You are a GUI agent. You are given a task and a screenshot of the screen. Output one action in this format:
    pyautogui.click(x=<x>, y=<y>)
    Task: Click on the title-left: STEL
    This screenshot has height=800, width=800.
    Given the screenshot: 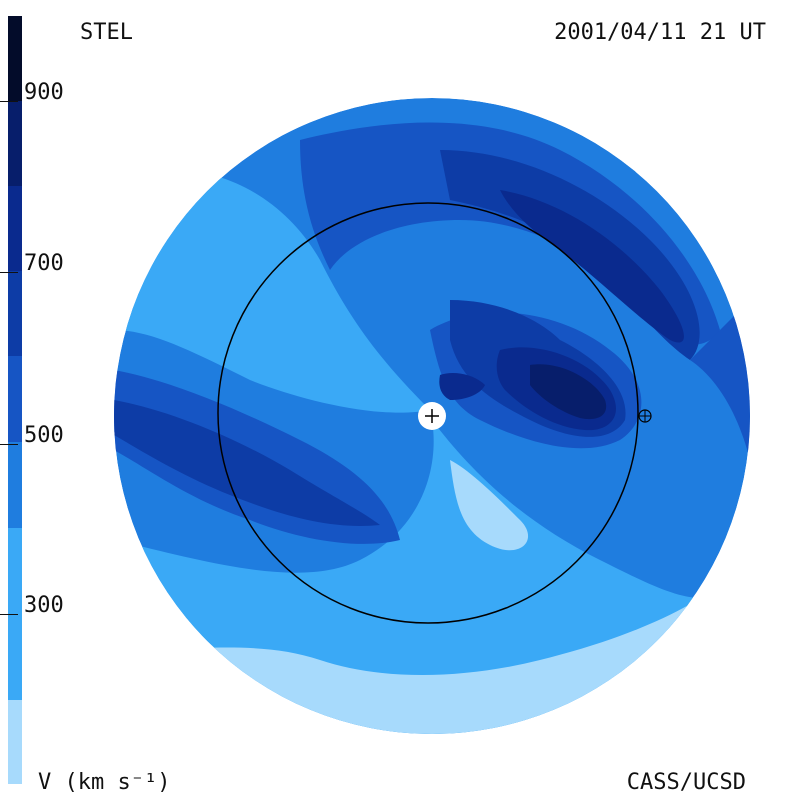 What is the action you would take?
    pyautogui.click(x=106, y=32)
    